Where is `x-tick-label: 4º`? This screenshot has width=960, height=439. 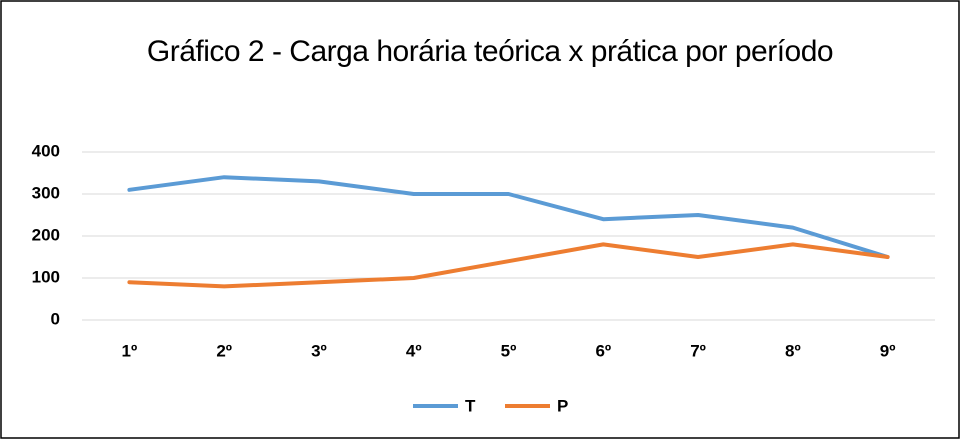 x-tick-label: 4º is located at coordinates (414, 350).